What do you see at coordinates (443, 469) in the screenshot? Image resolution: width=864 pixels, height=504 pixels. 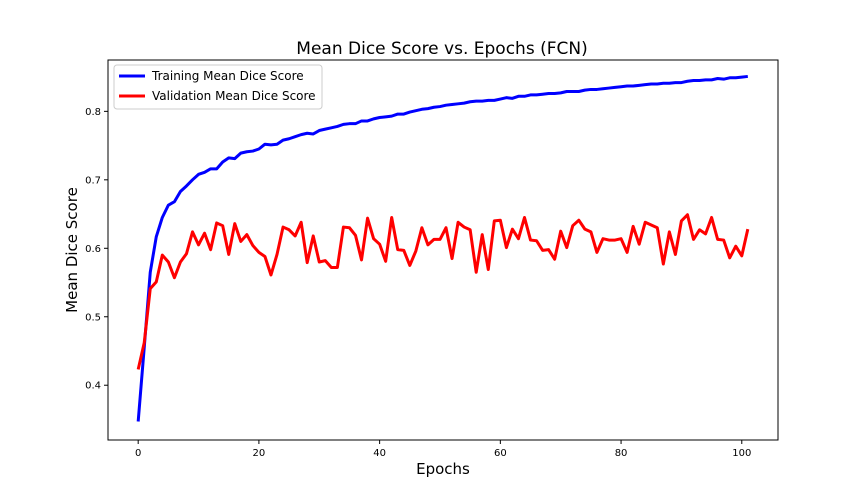 I see `x-axis-title: Epochs` at bounding box center [443, 469].